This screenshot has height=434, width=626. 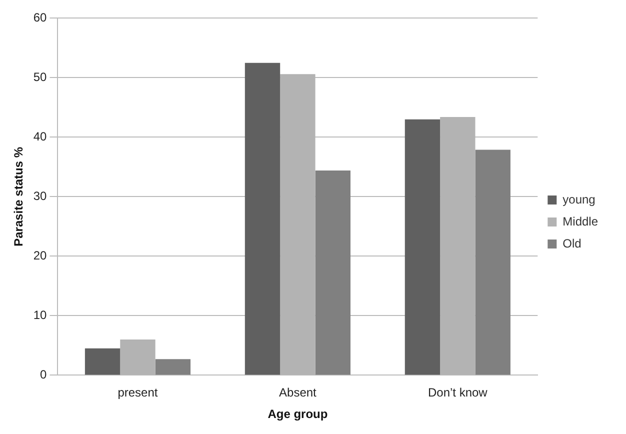 What do you see at coordinates (458, 393) in the screenshot?
I see `x-tick-label: Don’t know` at bounding box center [458, 393].